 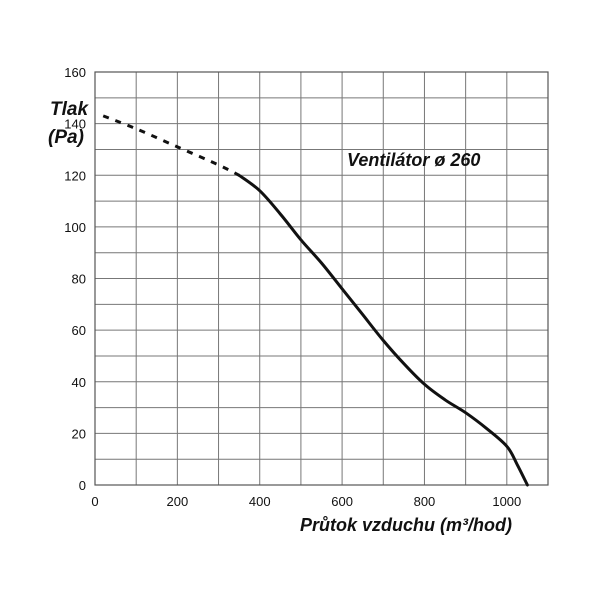 I want to click on x-tick-label: 200, so click(x=178, y=501).